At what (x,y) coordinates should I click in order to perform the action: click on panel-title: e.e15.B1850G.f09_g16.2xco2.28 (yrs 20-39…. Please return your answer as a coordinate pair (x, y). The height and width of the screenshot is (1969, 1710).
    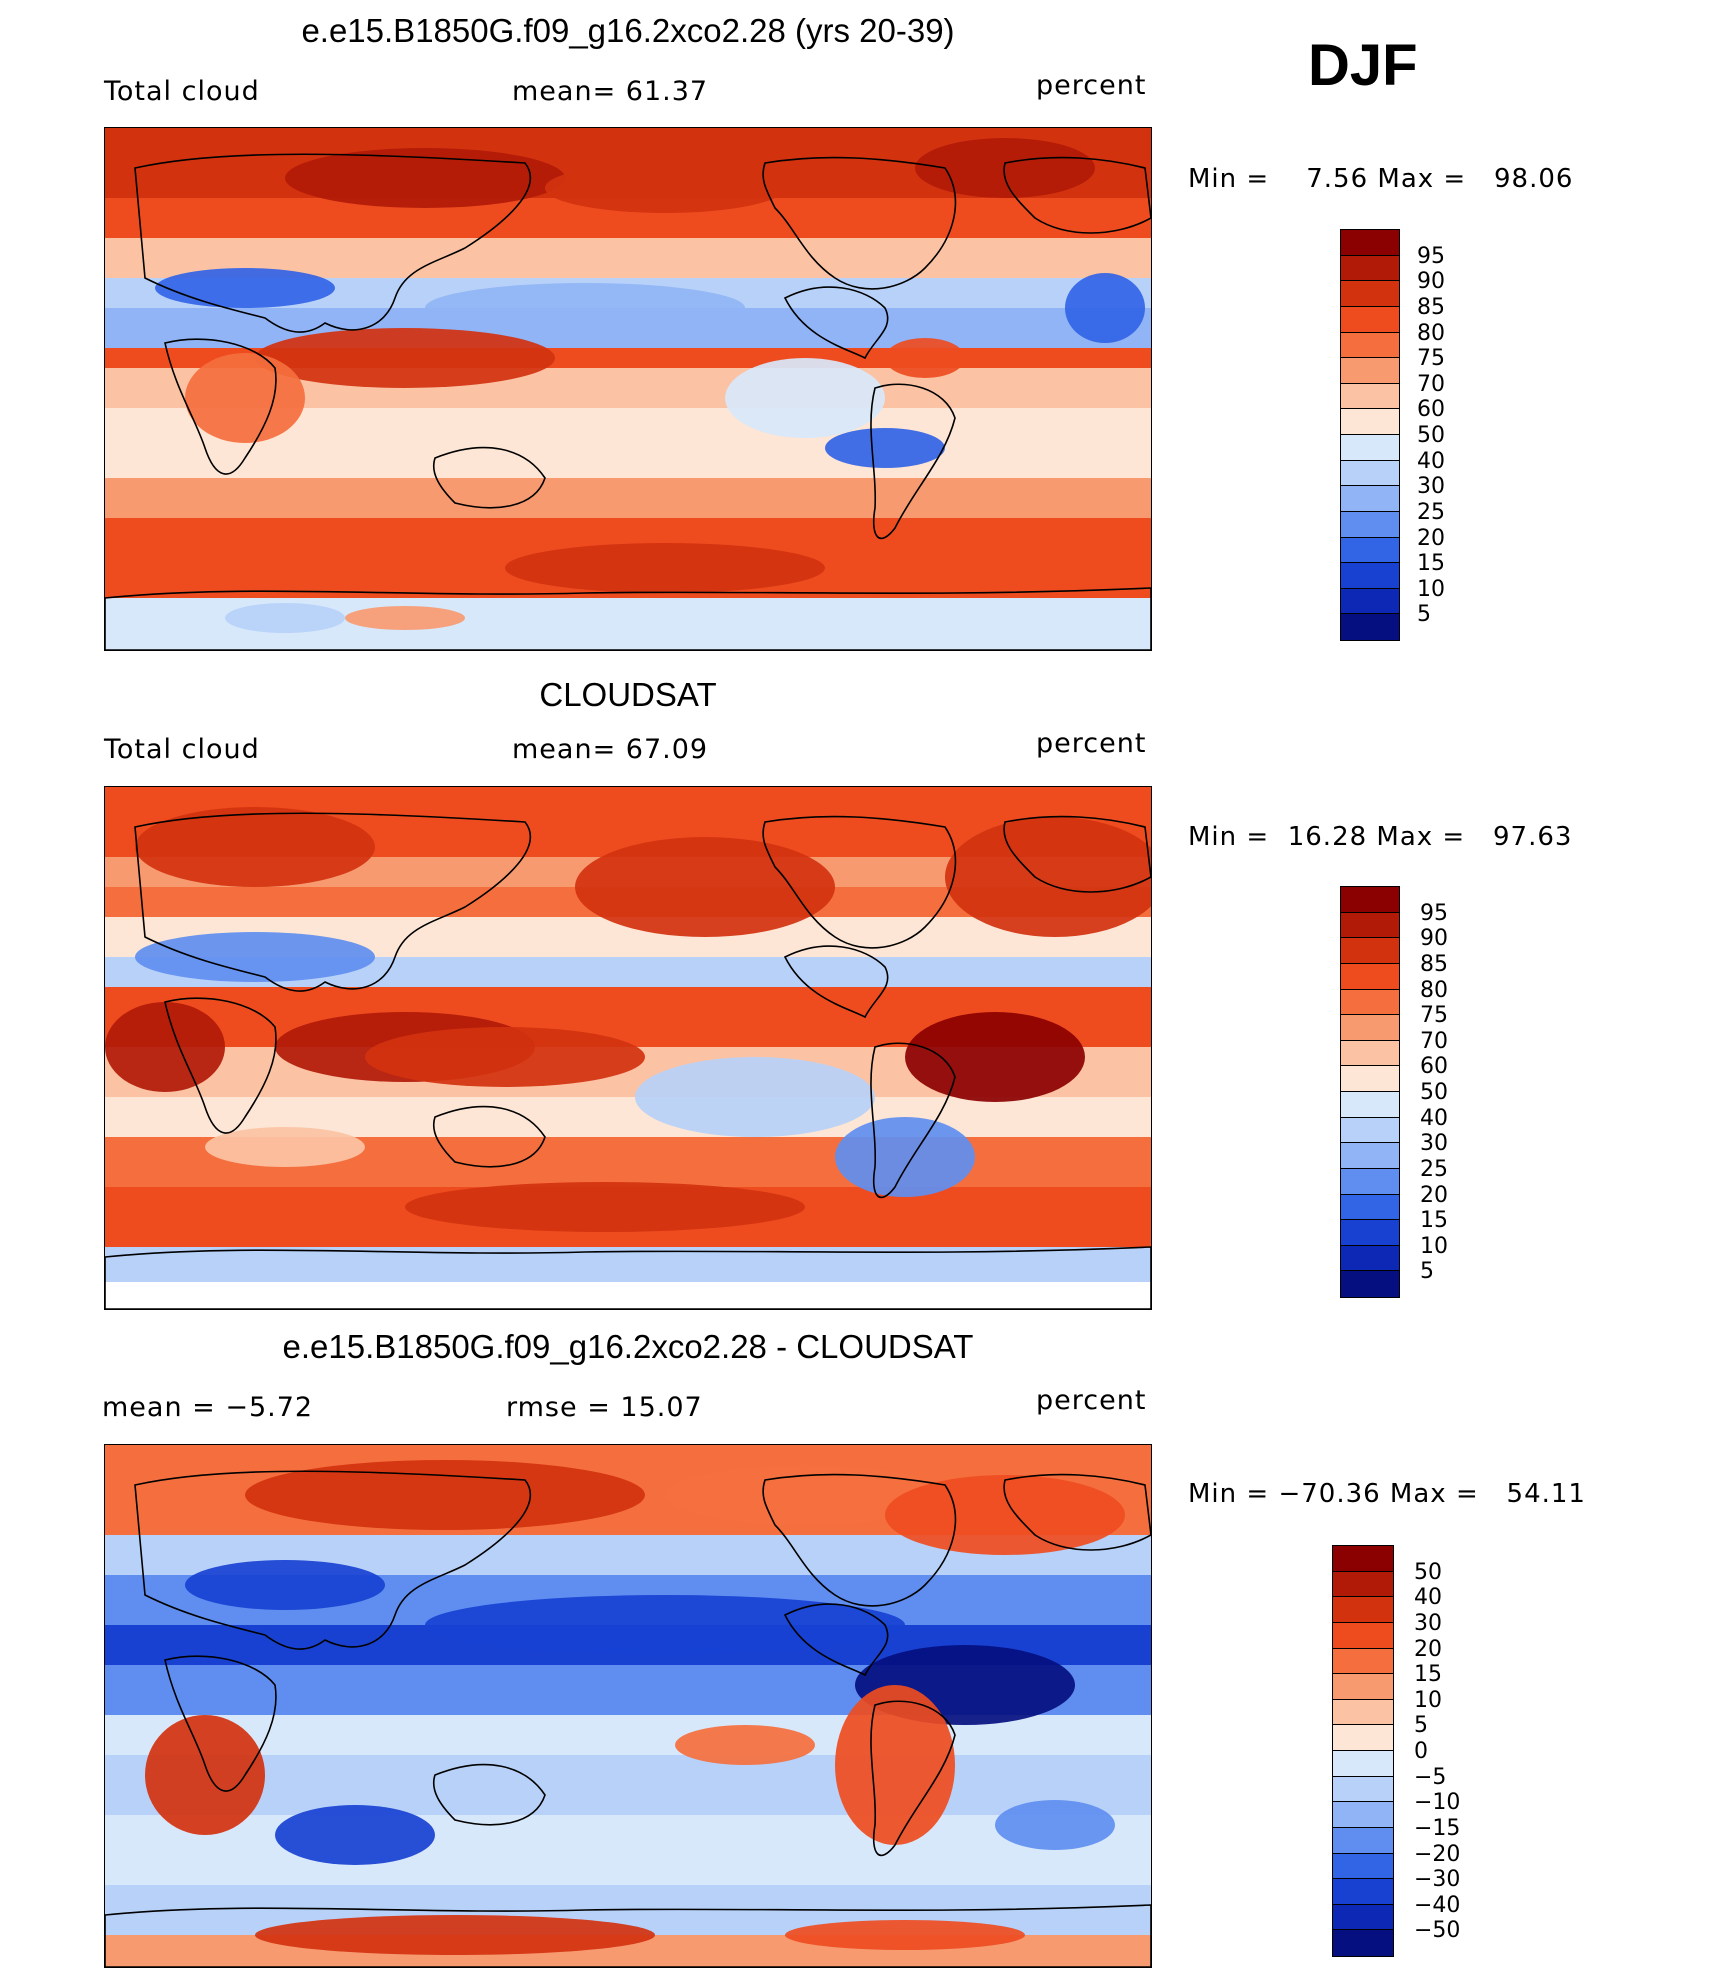
    Looking at the image, I should click on (628, 30).